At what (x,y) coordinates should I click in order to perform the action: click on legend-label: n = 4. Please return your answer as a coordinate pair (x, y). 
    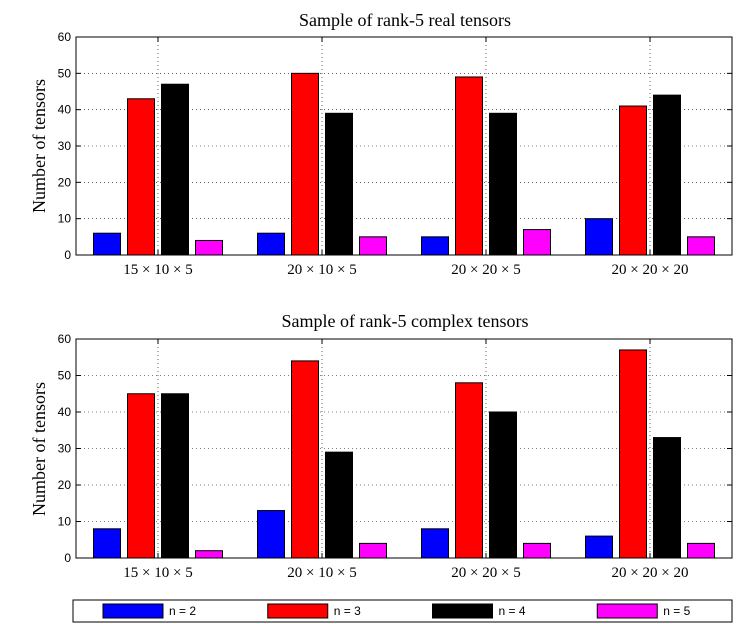
    Looking at the image, I should click on (512, 611).